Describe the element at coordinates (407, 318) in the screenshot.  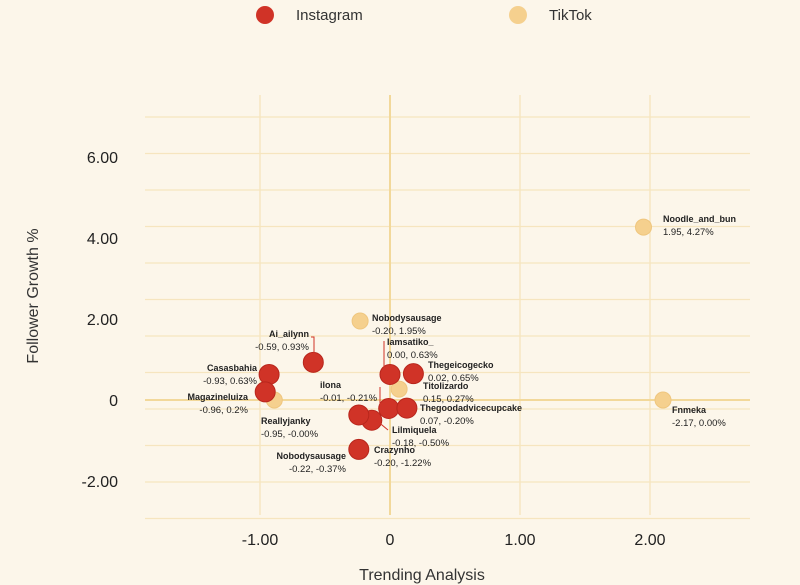
I see `tiktok-point-name-label: Nobodysausage` at that location.